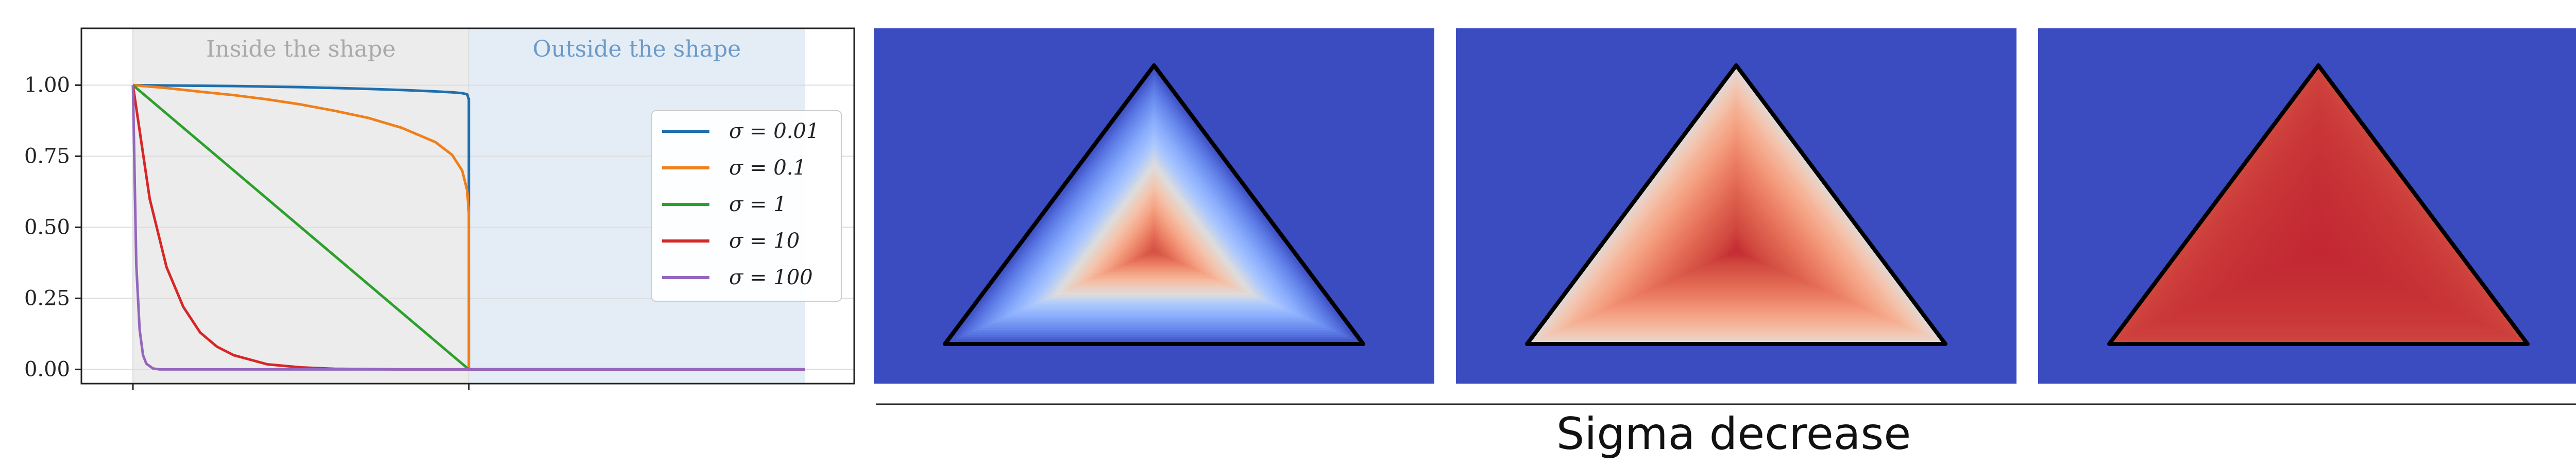 The height and width of the screenshot is (466, 2576). I want to click on legend-label: σ = 100, so click(771, 278).